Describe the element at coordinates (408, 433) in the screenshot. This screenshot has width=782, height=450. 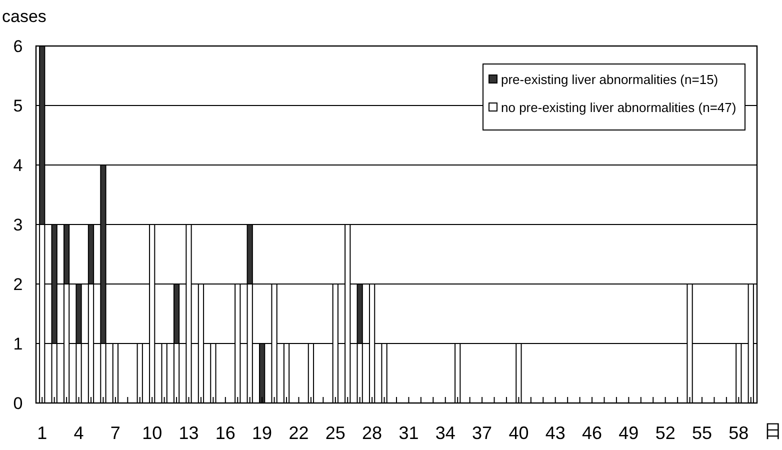
I see `x-tick-label: 31` at that location.